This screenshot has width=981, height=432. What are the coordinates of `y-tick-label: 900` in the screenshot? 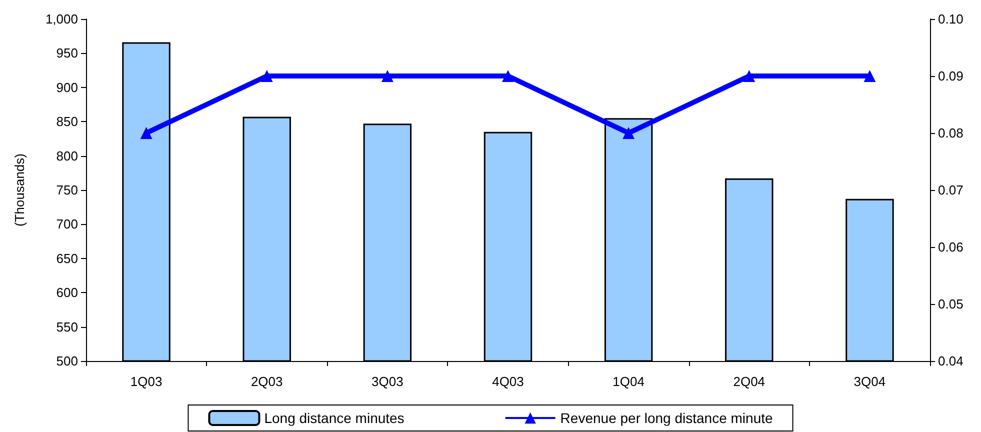 It's located at (67, 87).